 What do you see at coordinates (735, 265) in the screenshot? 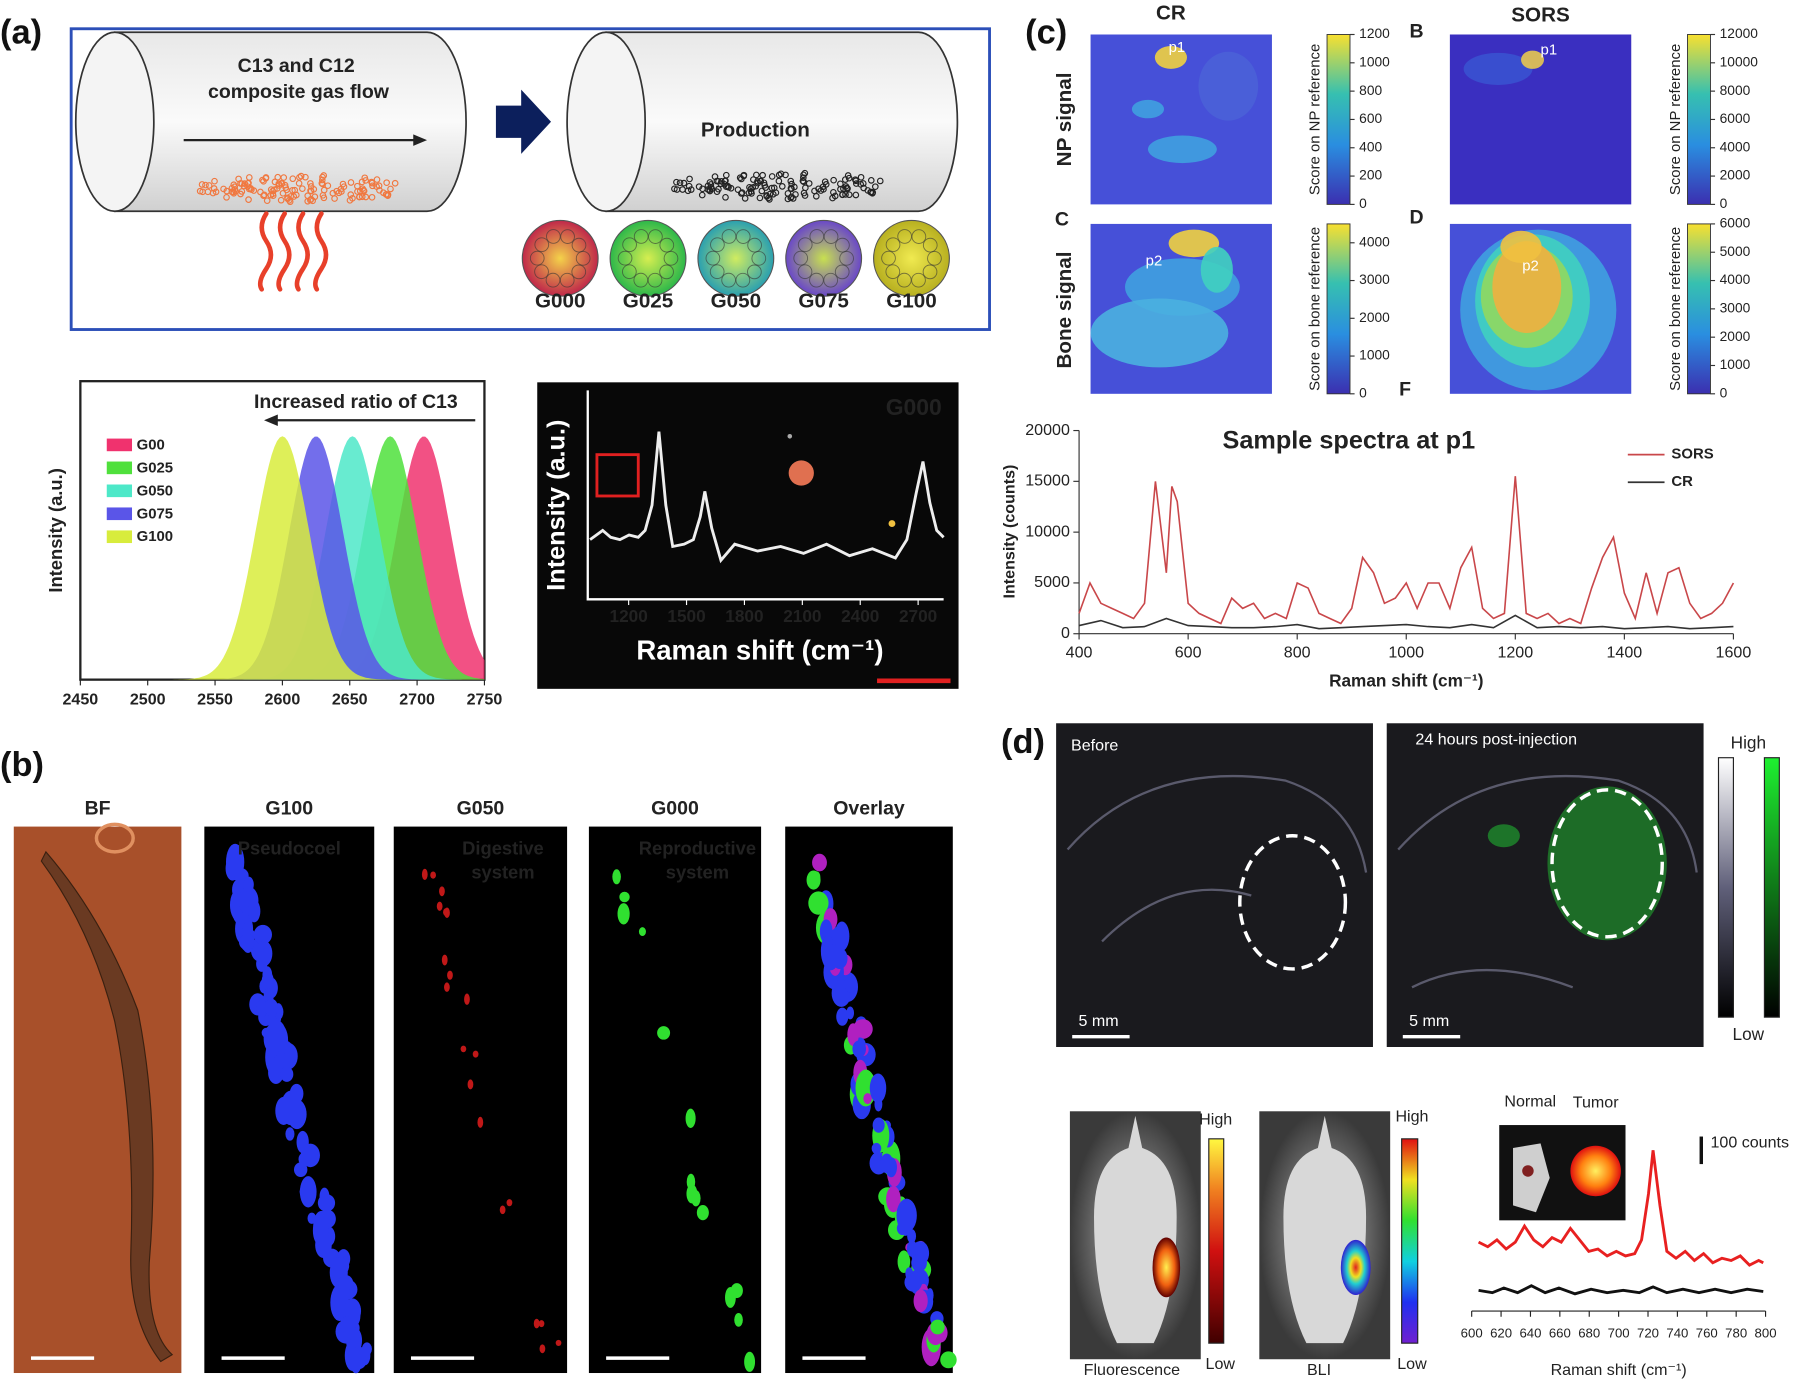
I see `spheres: G000 G025 G050 G075 G100` at bounding box center [735, 265].